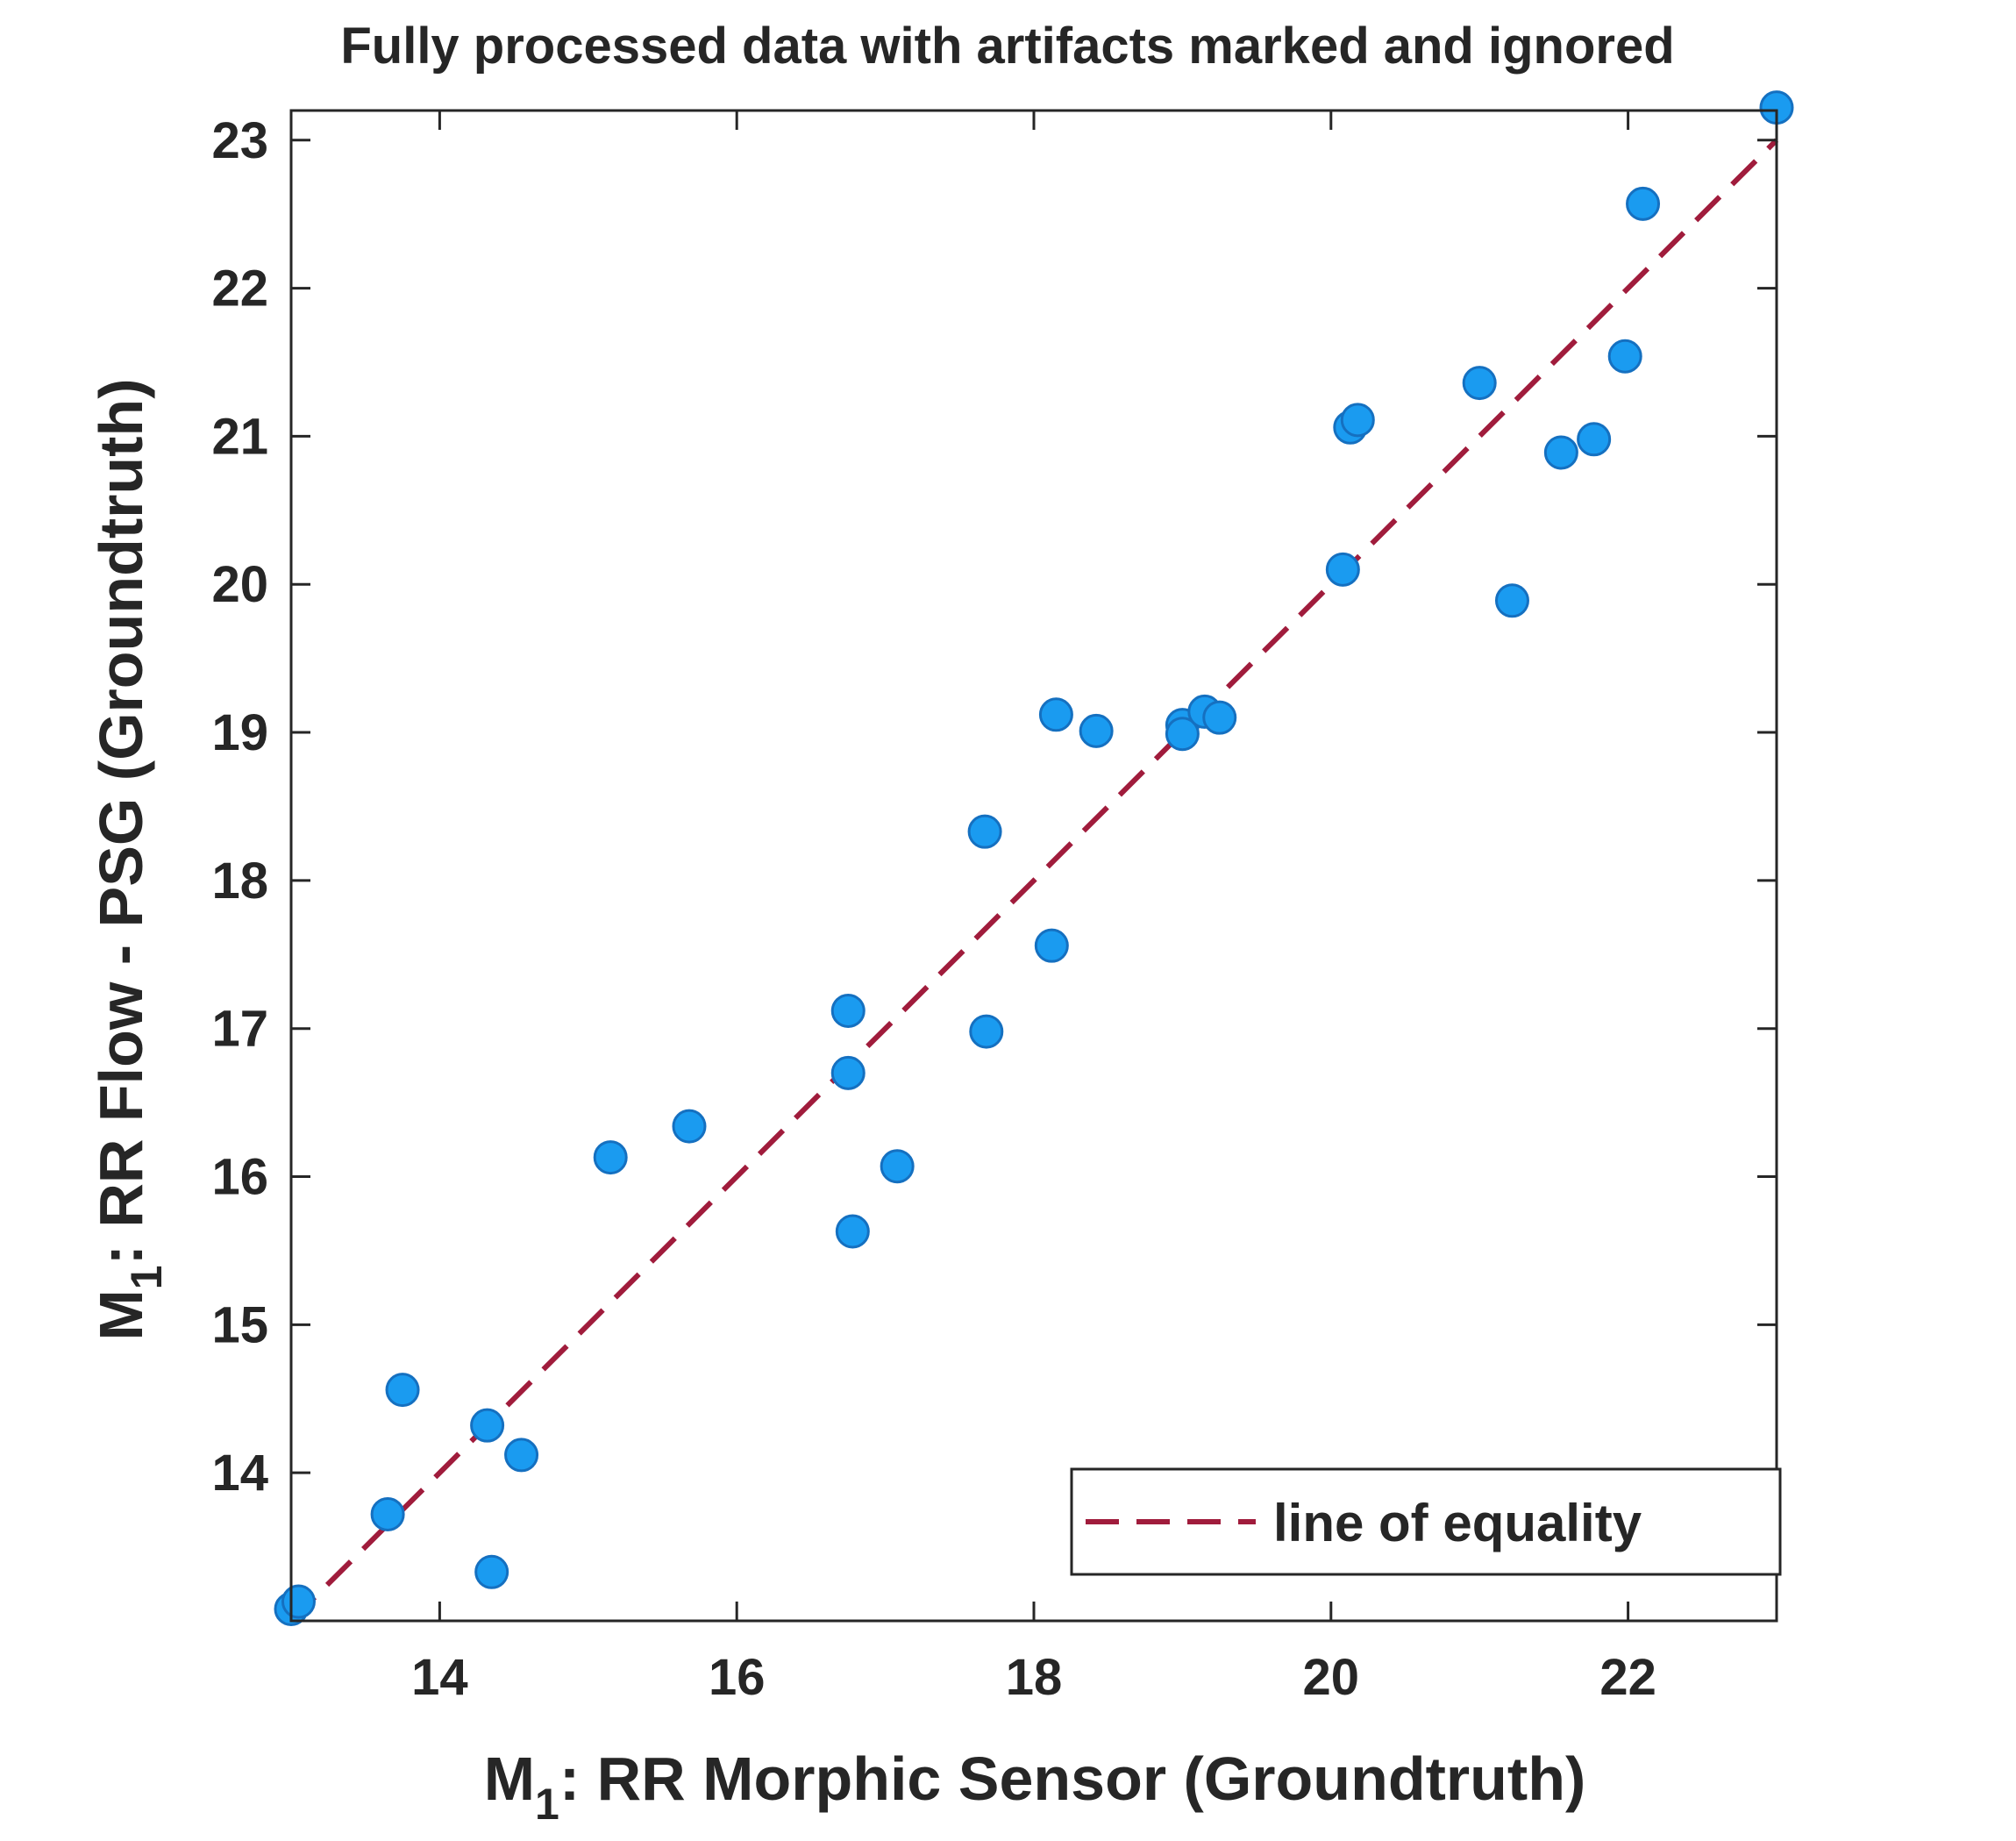  Describe the element at coordinates (737, 1677) in the screenshot. I see `x-tick-label: 16` at that location.